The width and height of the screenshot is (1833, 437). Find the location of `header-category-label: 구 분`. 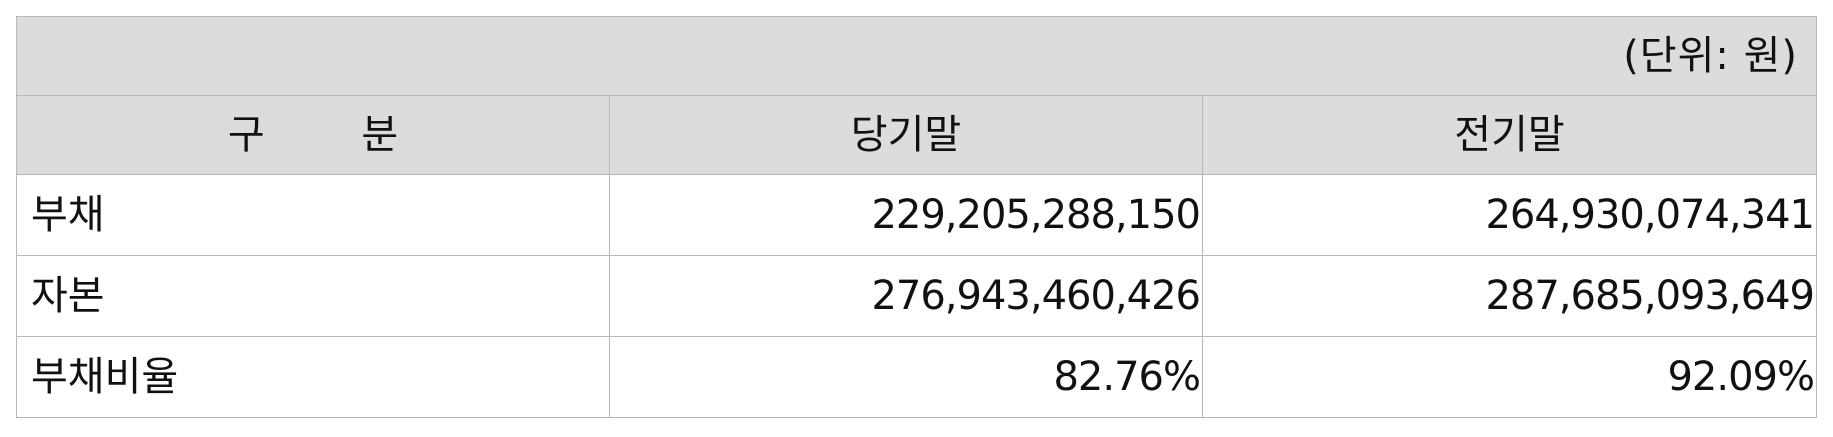

header-category-label: 구 분 is located at coordinates (334, 135).